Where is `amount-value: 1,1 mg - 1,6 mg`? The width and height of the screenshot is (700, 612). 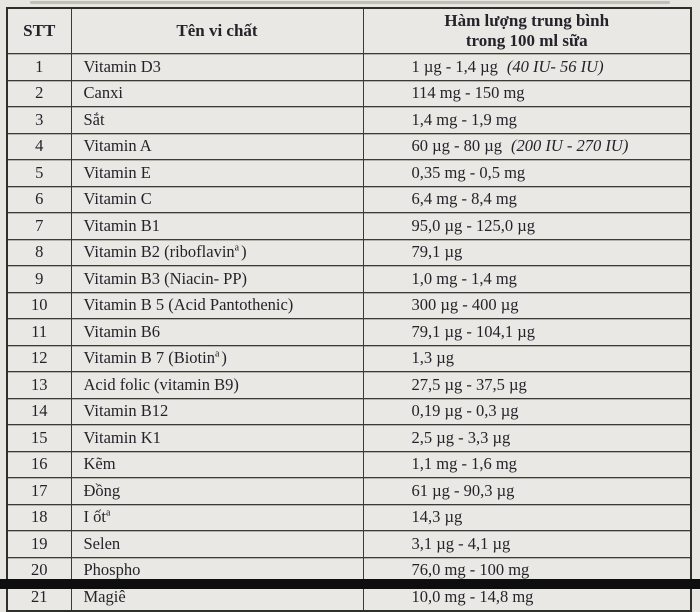
amount-value: 1,1 mg - 1,6 mg is located at coordinates (464, 464).